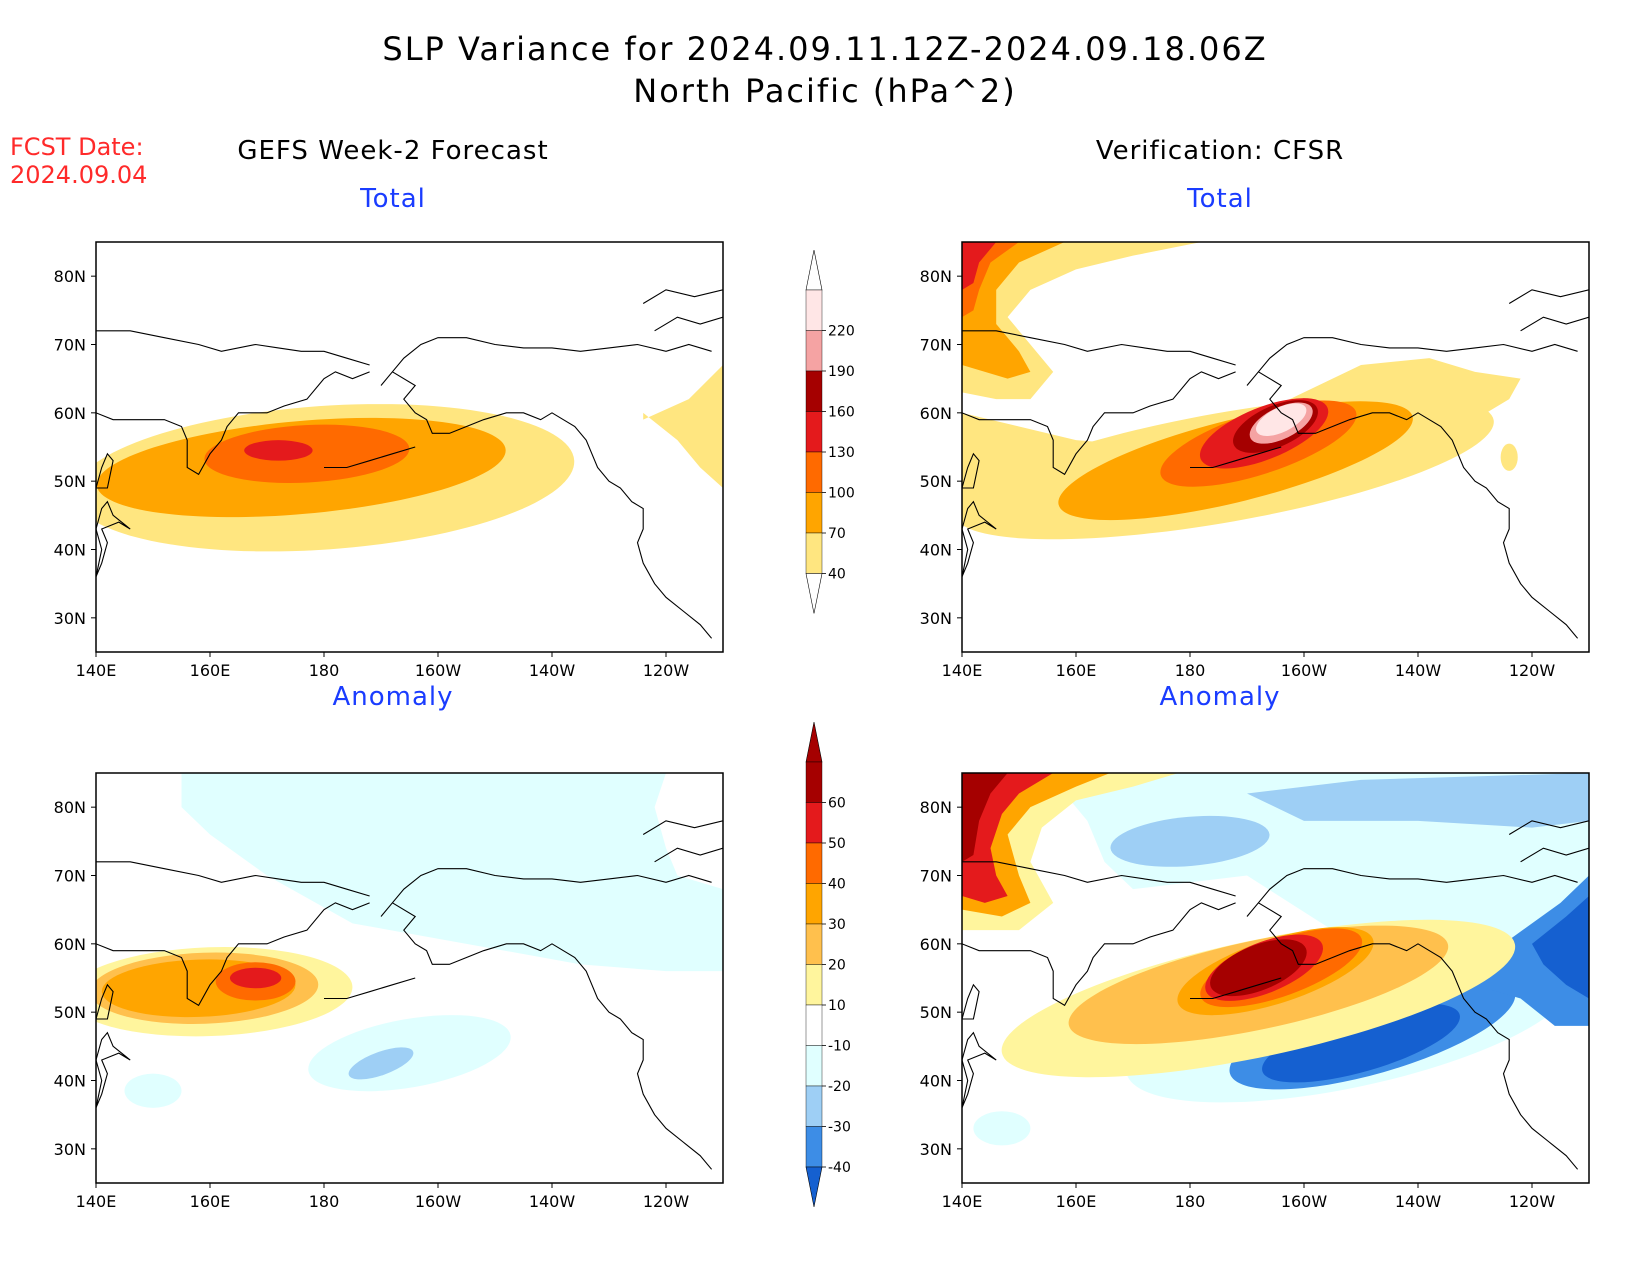 The height and width of the screenshot is (1275, 1650). I want to click on verification-total-shading, so click(1275, 440).